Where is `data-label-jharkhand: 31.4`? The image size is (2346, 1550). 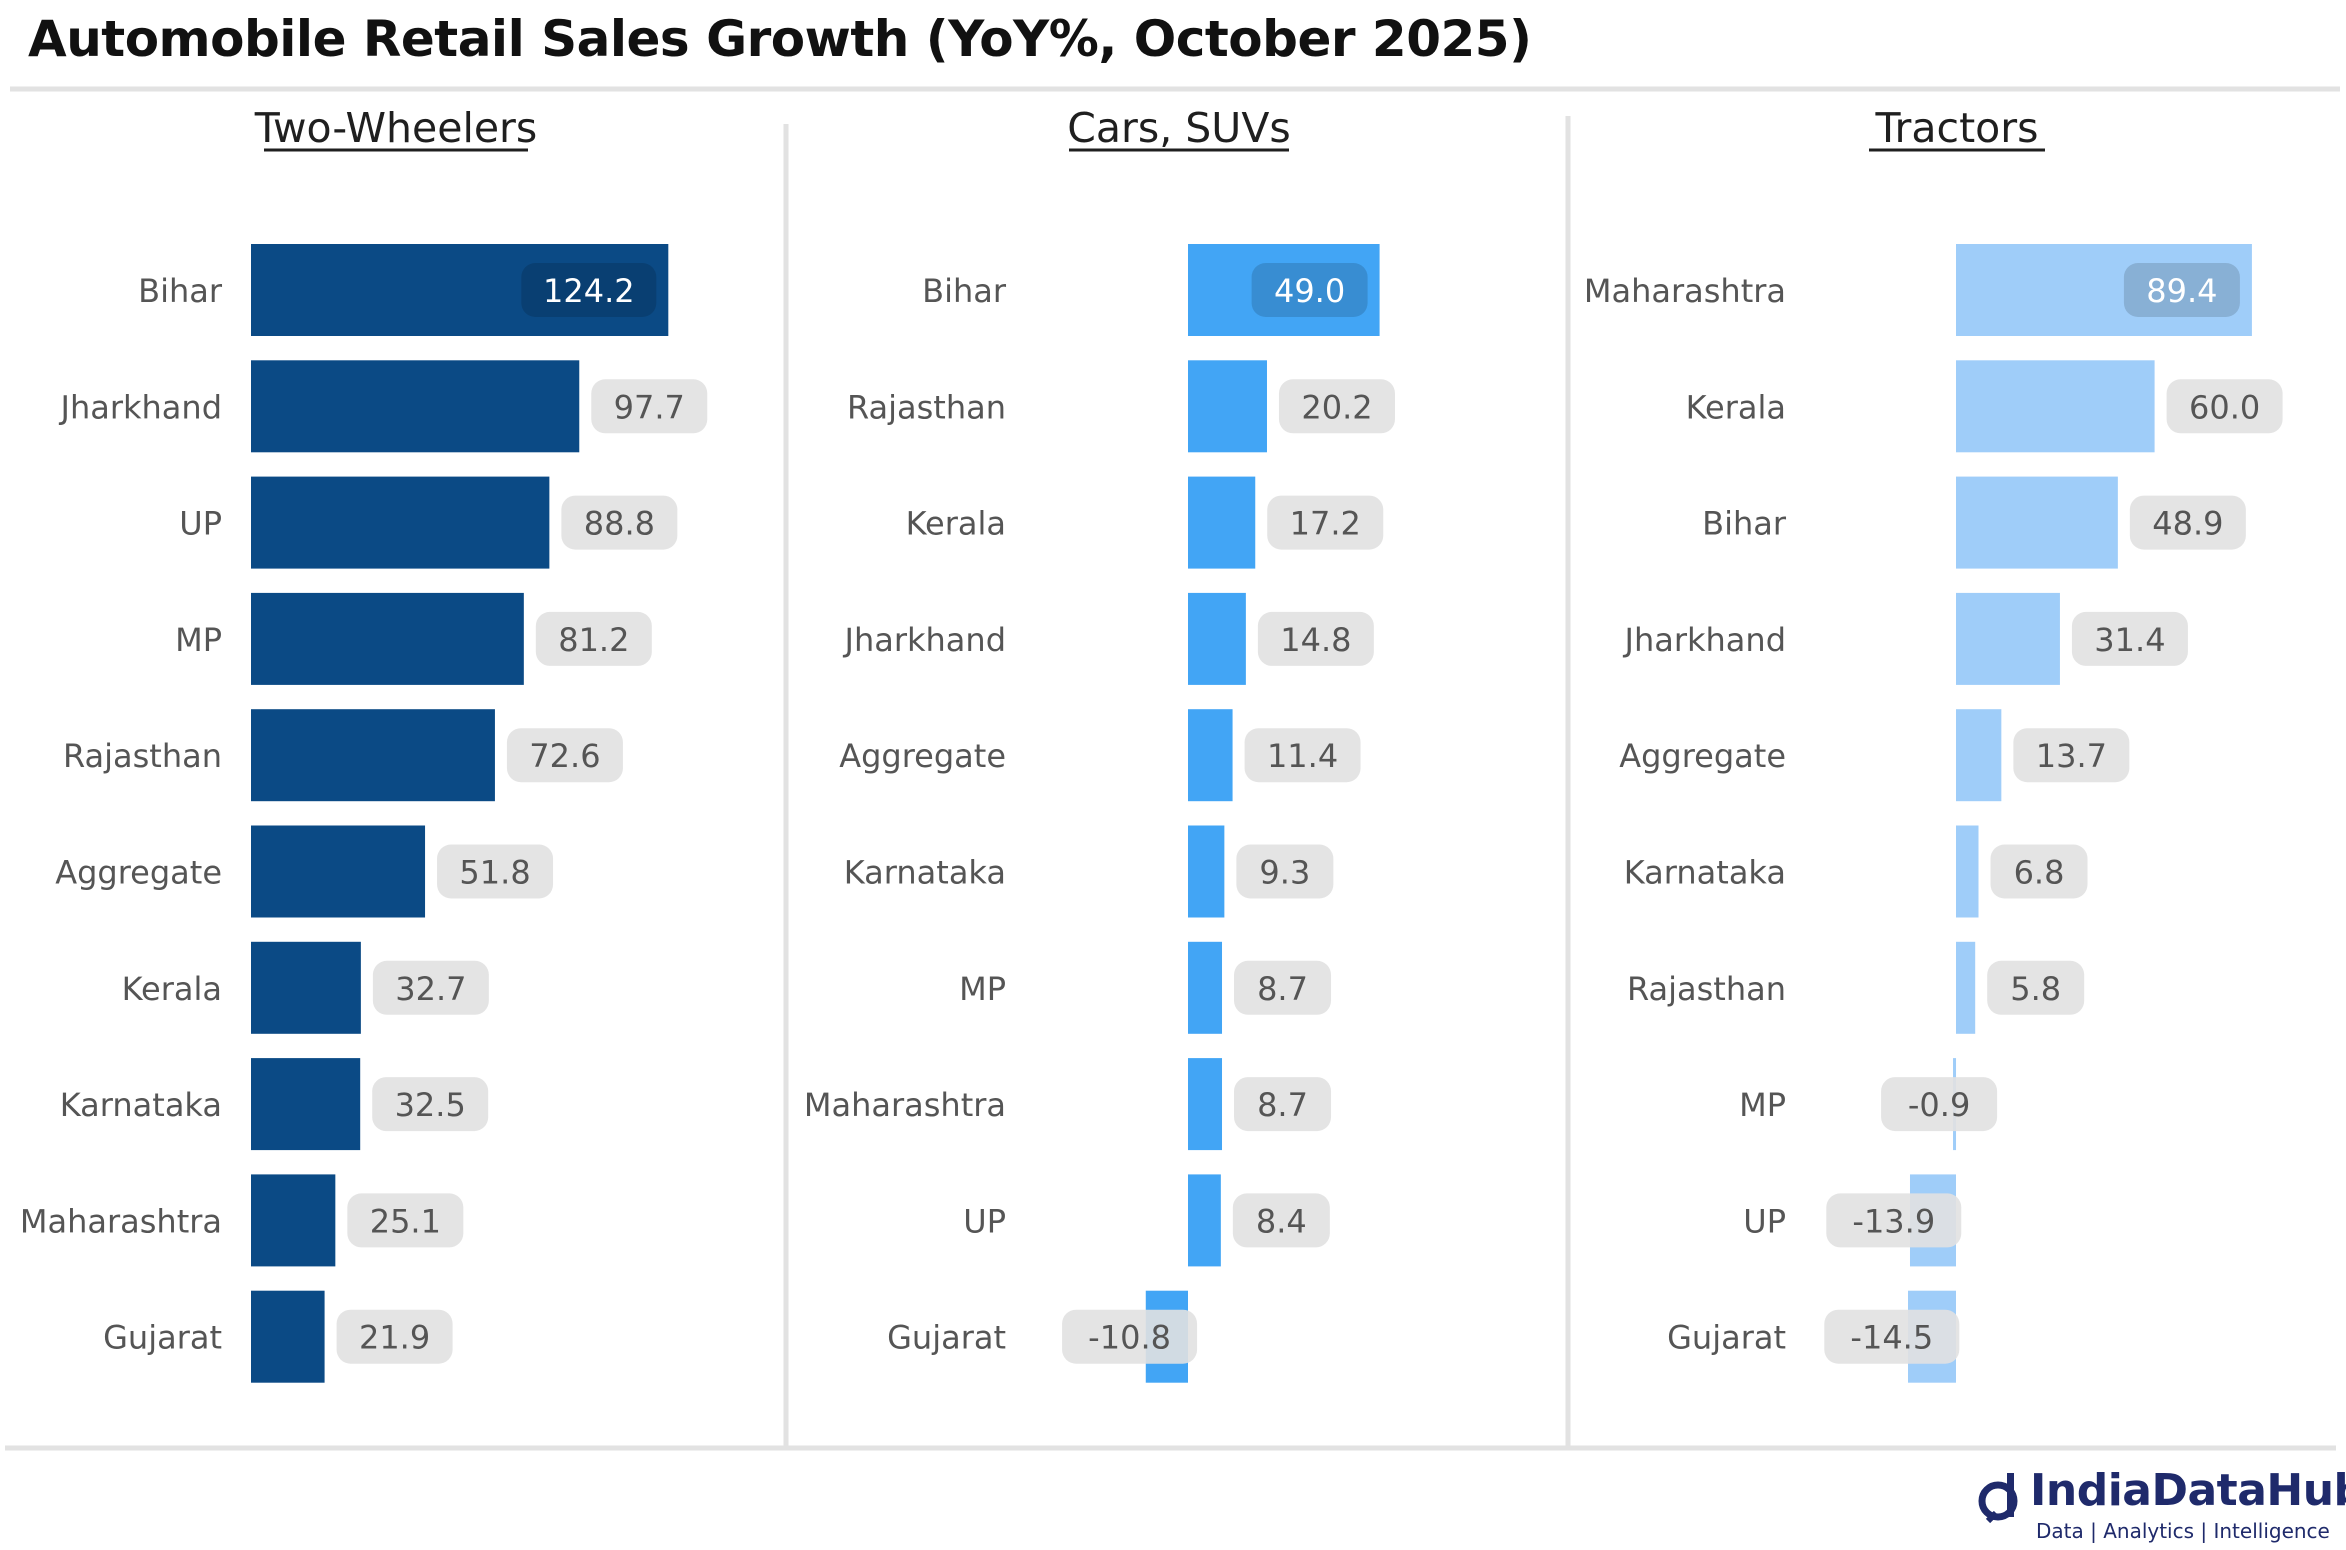
data-label-jharkhand: 31.4 is located at coordinates (2129, 640).